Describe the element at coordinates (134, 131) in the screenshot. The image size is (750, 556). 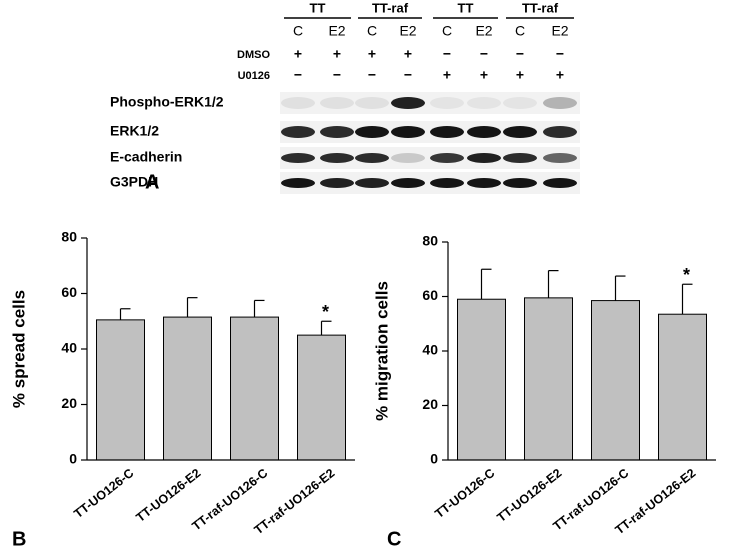
I see `band-label: ERK1/2` at that location.